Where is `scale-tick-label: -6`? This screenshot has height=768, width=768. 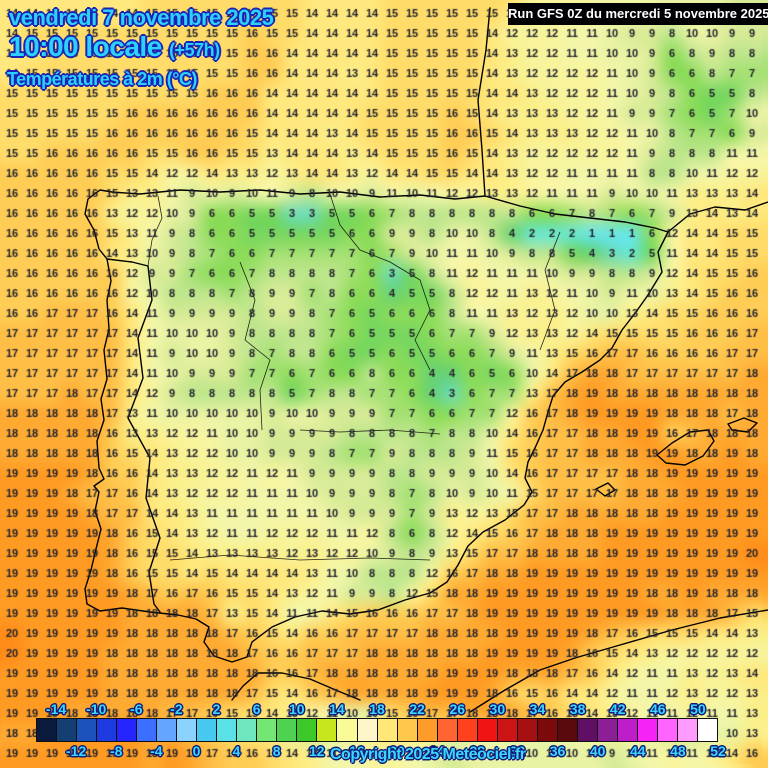 scale-tick-label: -6 is located at coordinates (136, 709).